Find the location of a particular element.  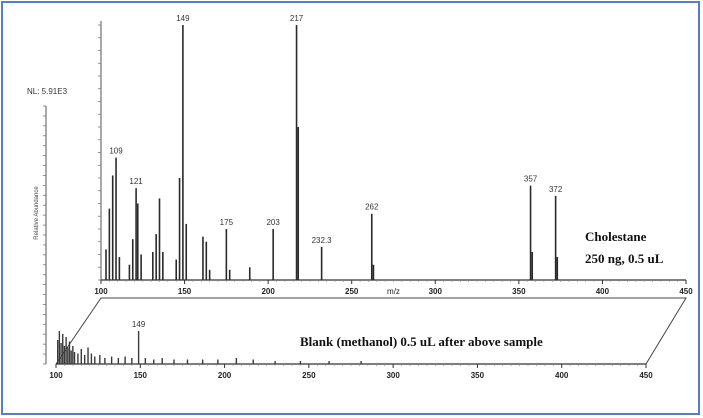

cholestane-peak-label: 262 is located at coordinates (372, 207).